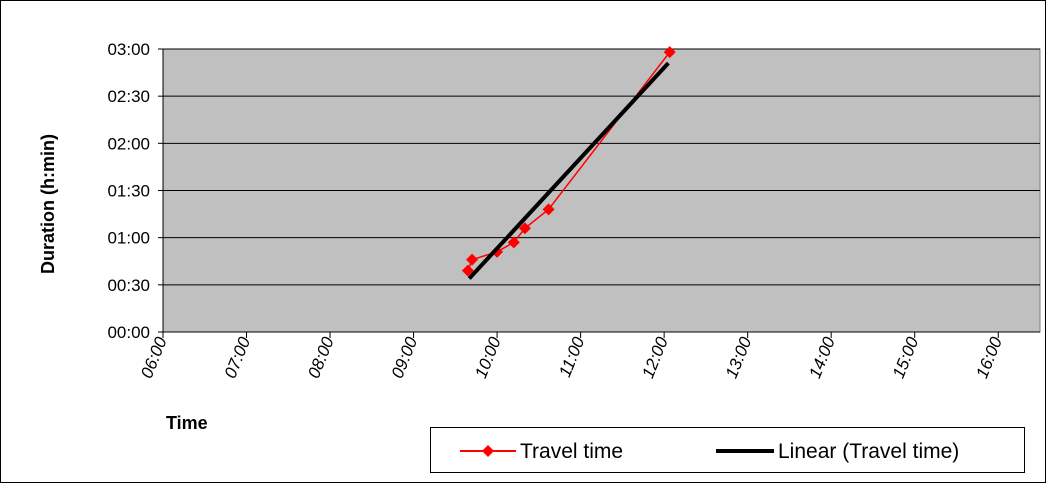 The image size is (1046, 483). I want to click on legend-marker-travel-time, so click(488, 451).